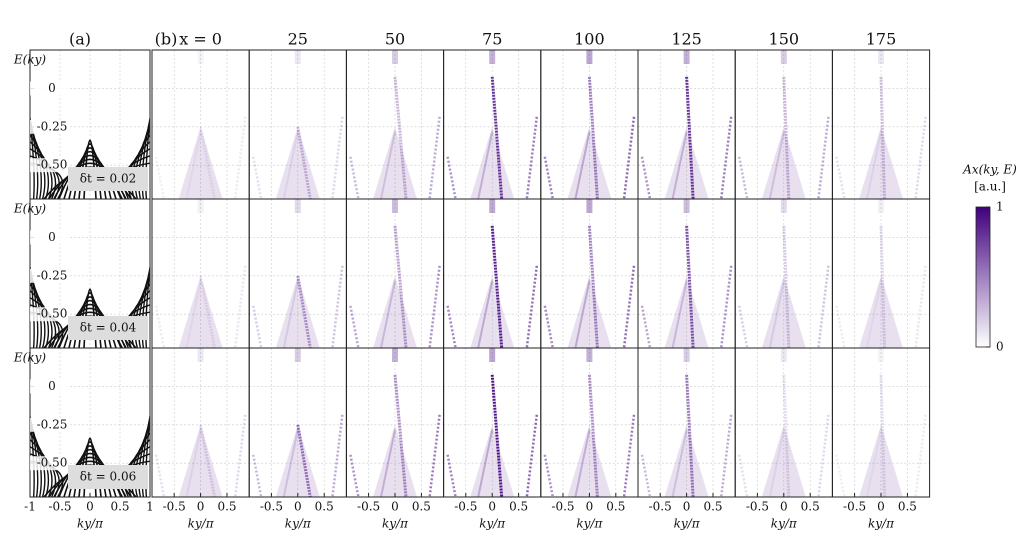 Image resolution: width=1035 pixels, height=545 pixels. What do you see at coordinates (52, 424) in the screenshot?
I see `y-tick-label: -0.25` at bounding box center [52, 424].